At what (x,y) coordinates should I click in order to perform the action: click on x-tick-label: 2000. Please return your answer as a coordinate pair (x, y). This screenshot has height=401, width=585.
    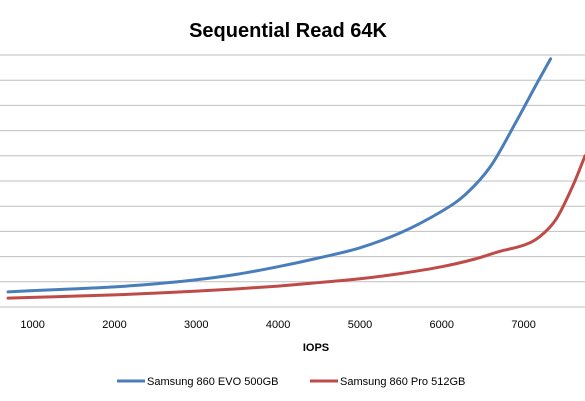
    Looking at the image, I should click on (114, 325).